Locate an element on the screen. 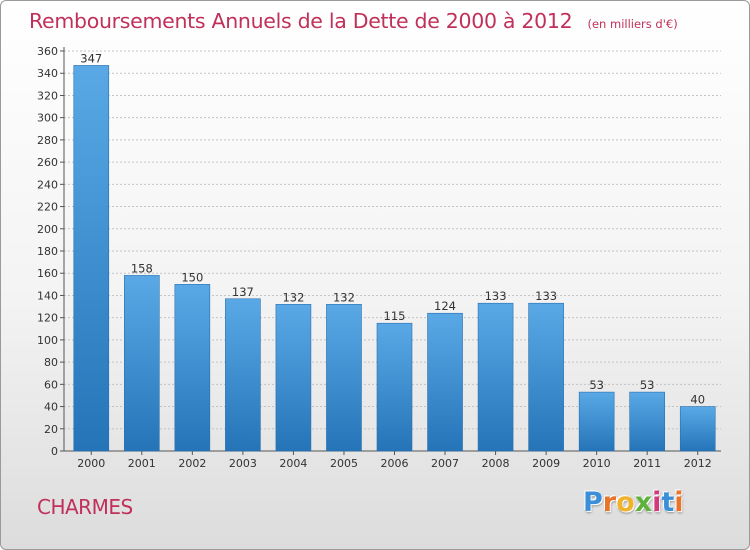 The image size is (750, 550). x-tick-label: 2006 is located at coordinates (395, 463).